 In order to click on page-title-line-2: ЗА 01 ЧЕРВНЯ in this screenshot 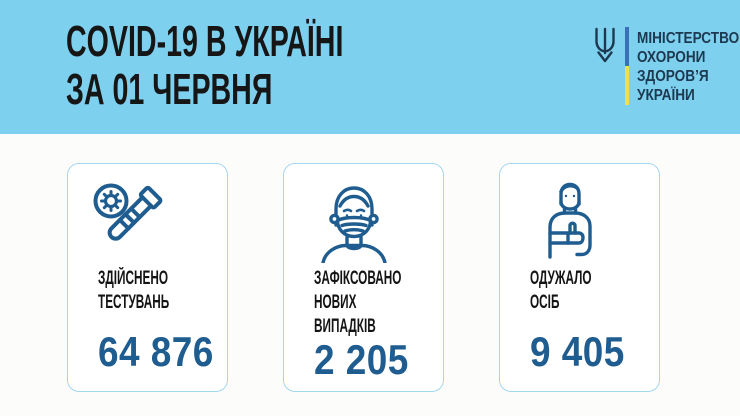, I will do `click(169, 89)`.